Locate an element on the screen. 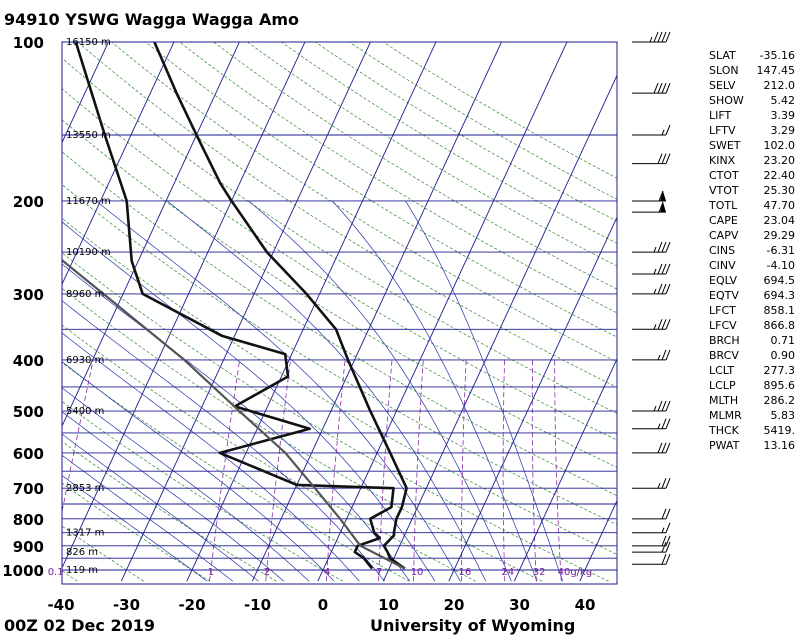 The image size is (800, 640). temperature-tick-label: 10 is located at coordinates (388, 605).